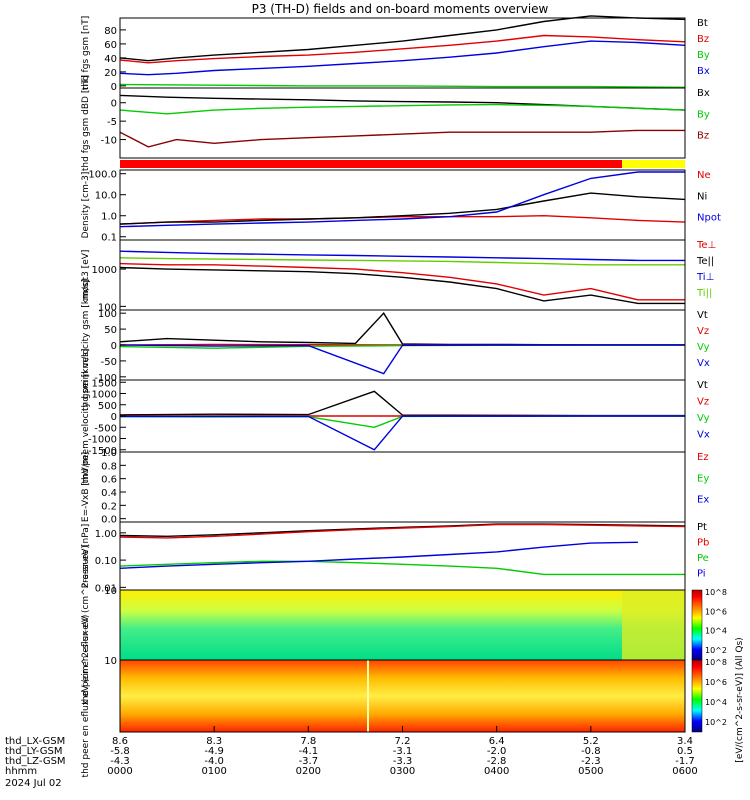 The height and width of the screenshot is (800, 750). I want to click on x-axis-value: -2.8, so click(497, 761).